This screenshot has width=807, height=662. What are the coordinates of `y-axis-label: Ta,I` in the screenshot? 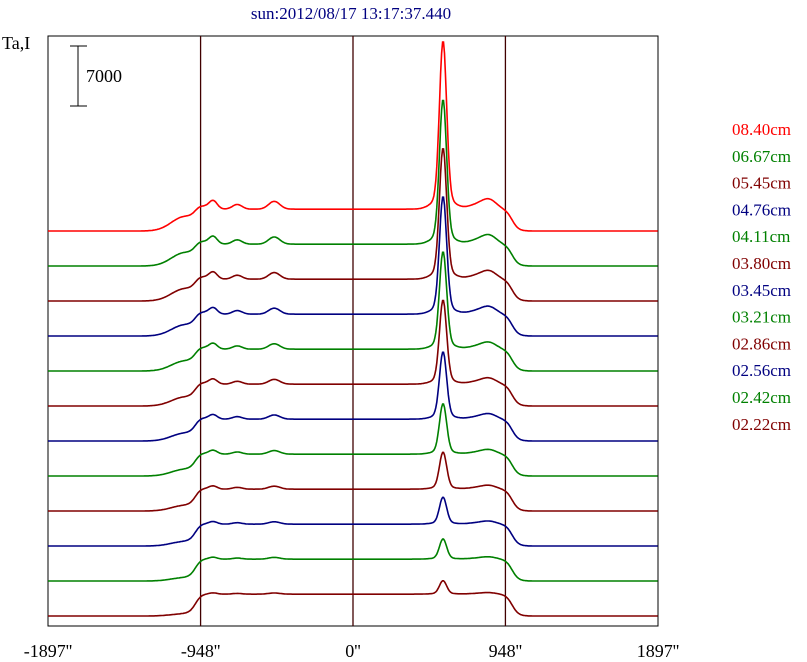 It's located at (16, 43).